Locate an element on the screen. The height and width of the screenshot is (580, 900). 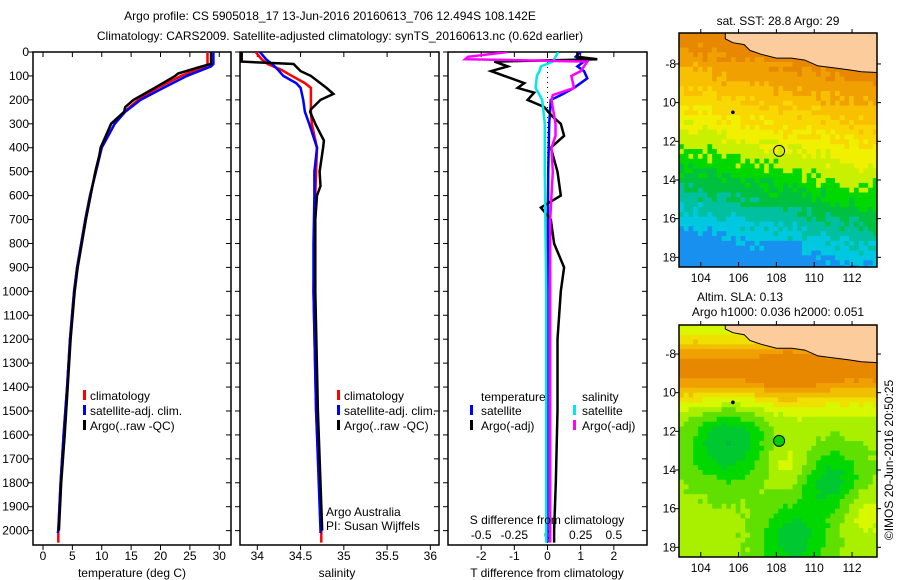
annotation-pi: PI: Susan Wijffels is located at coordinates (373, 526).